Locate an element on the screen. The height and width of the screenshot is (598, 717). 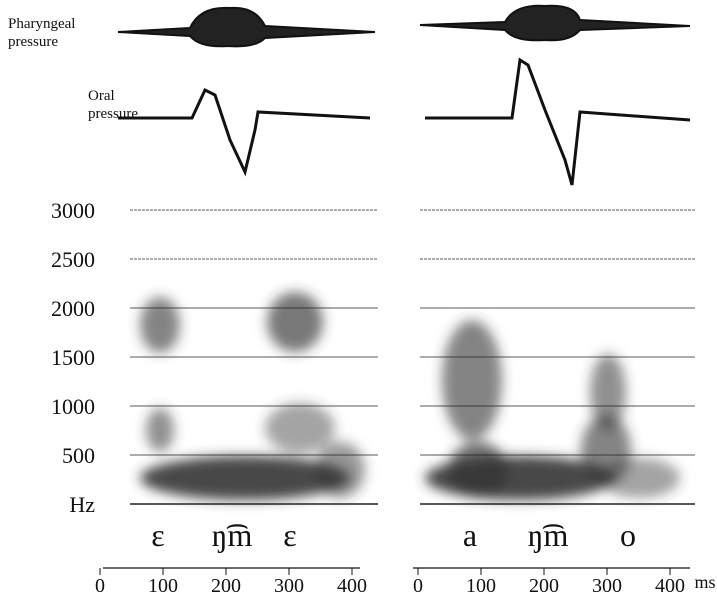
y-tick-label: Hz is located at coordinates (82, 504).